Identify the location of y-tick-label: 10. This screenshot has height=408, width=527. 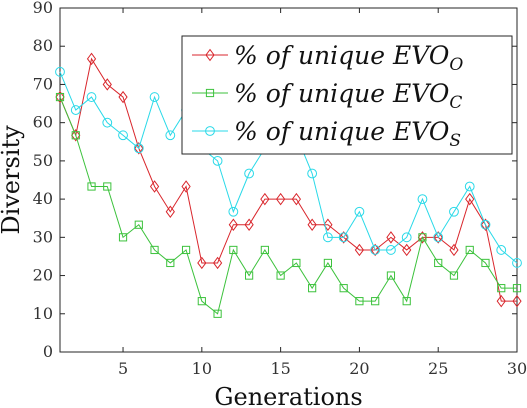
(43, 313).